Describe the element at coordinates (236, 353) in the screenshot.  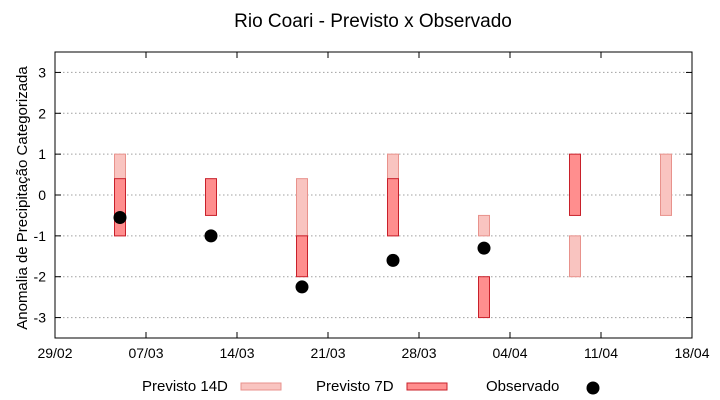
I see `x-tick-label: 14/03` at that location.